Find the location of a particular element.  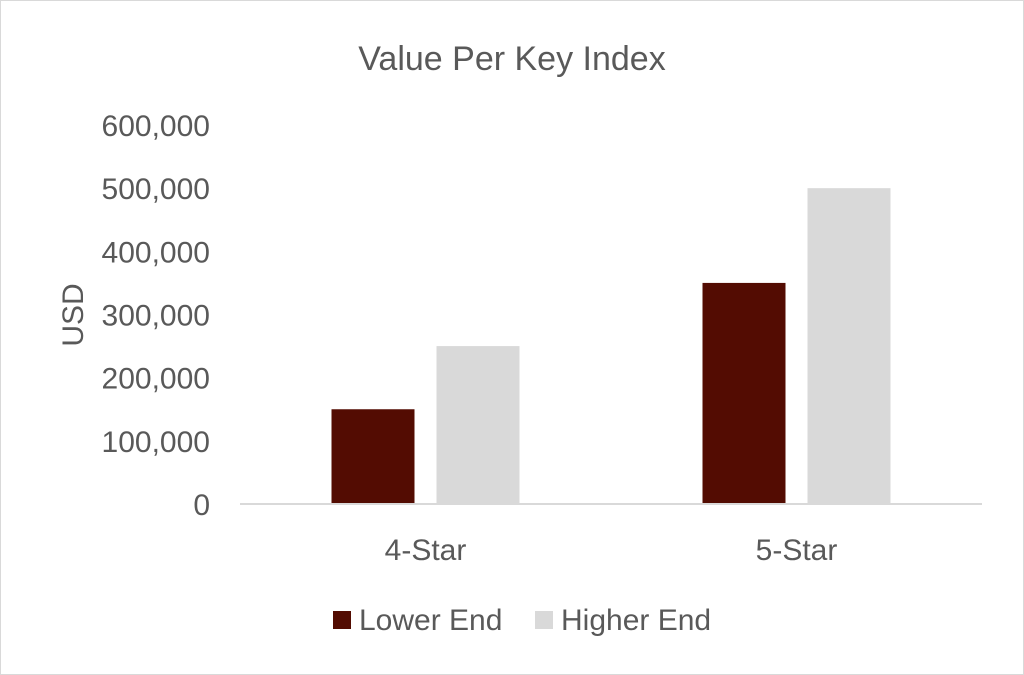

legend: Lower End Higher End is located at coordinates (522, 620).